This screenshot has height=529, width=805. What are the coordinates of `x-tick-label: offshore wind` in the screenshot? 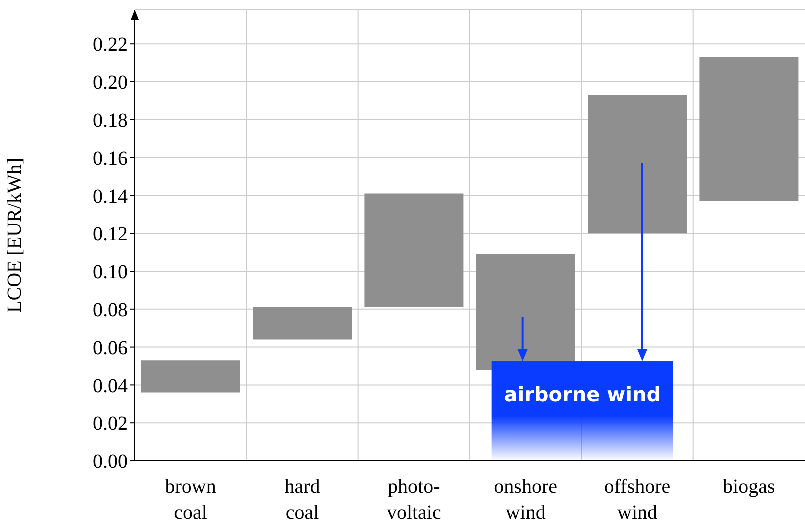 It's located at (637, 500).